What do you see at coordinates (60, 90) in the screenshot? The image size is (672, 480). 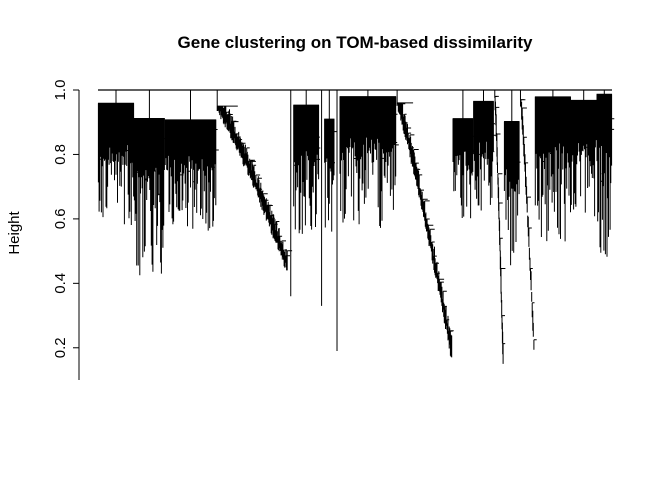 I see `y-tick-label: 1.0` at bounding box center [60, 90].